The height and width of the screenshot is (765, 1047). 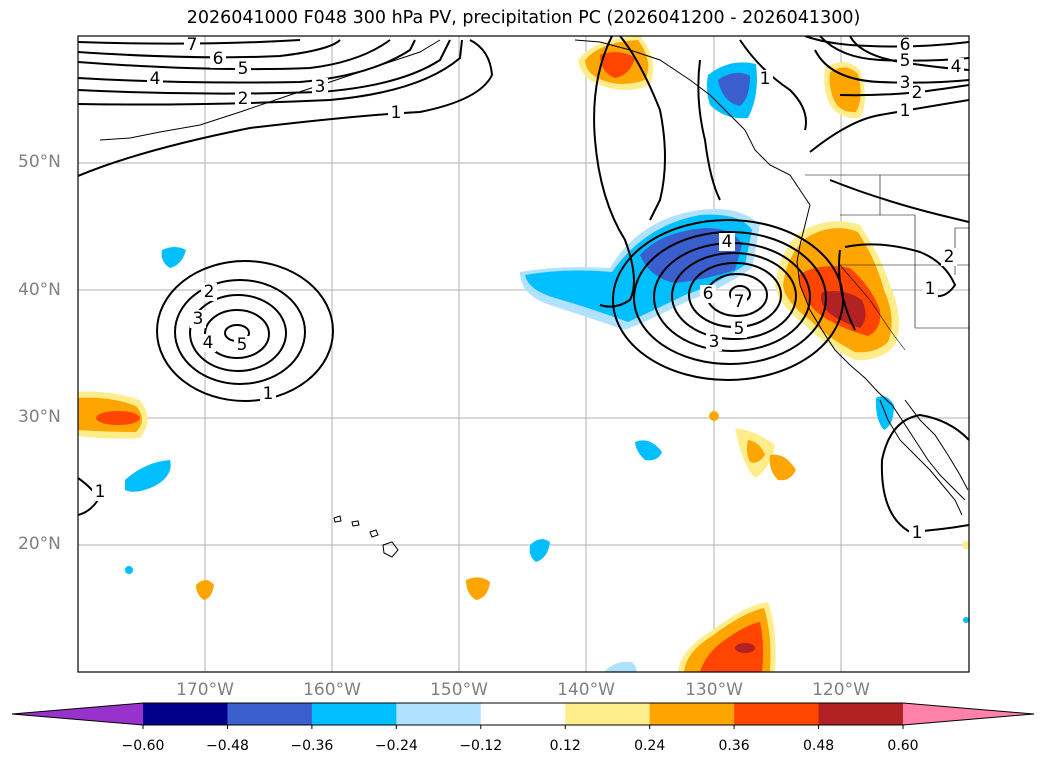 What do you see at coordinates (903, 746) in the screenshot?
I see `colorbar-tick-label: 0.60` at bounding box center [903, 746].